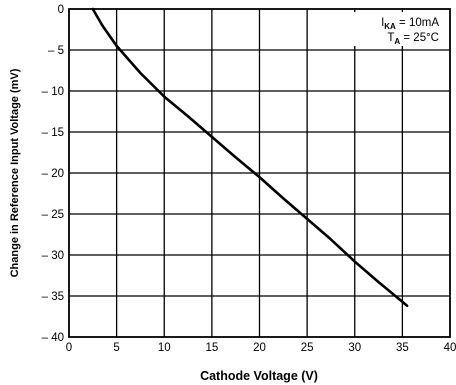 The width and height of the screenshot is (456, 385). I want to click on y-tick-label: – 20, so click(53, 174).